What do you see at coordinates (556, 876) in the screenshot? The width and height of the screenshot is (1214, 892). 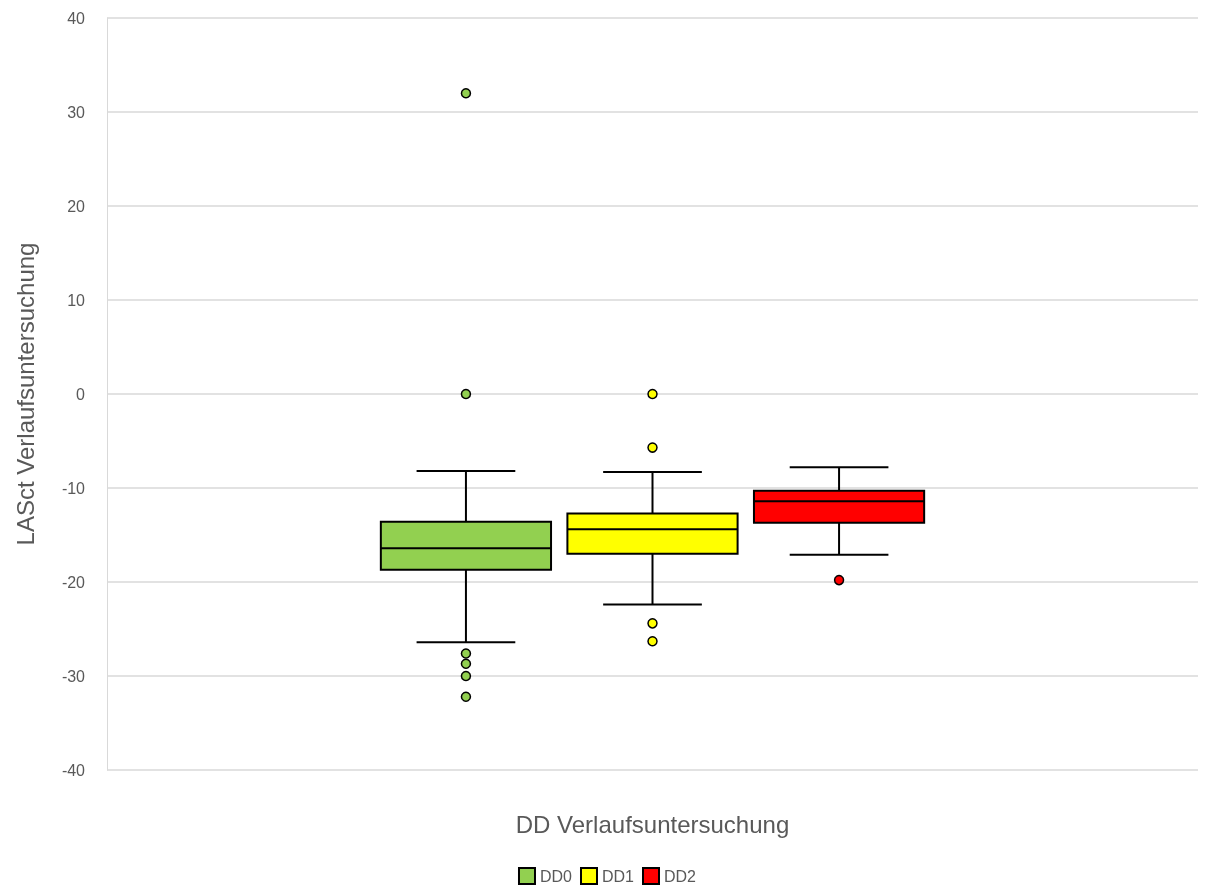 I see `legend-label: DD0` at bounding box center [556, 876].